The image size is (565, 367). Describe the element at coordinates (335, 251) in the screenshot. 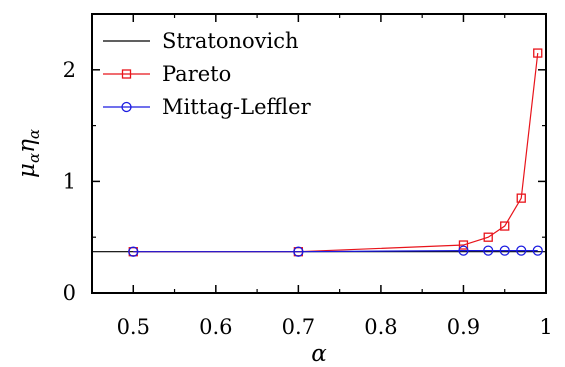

I see `mittag-leffler-series-line` at that location.